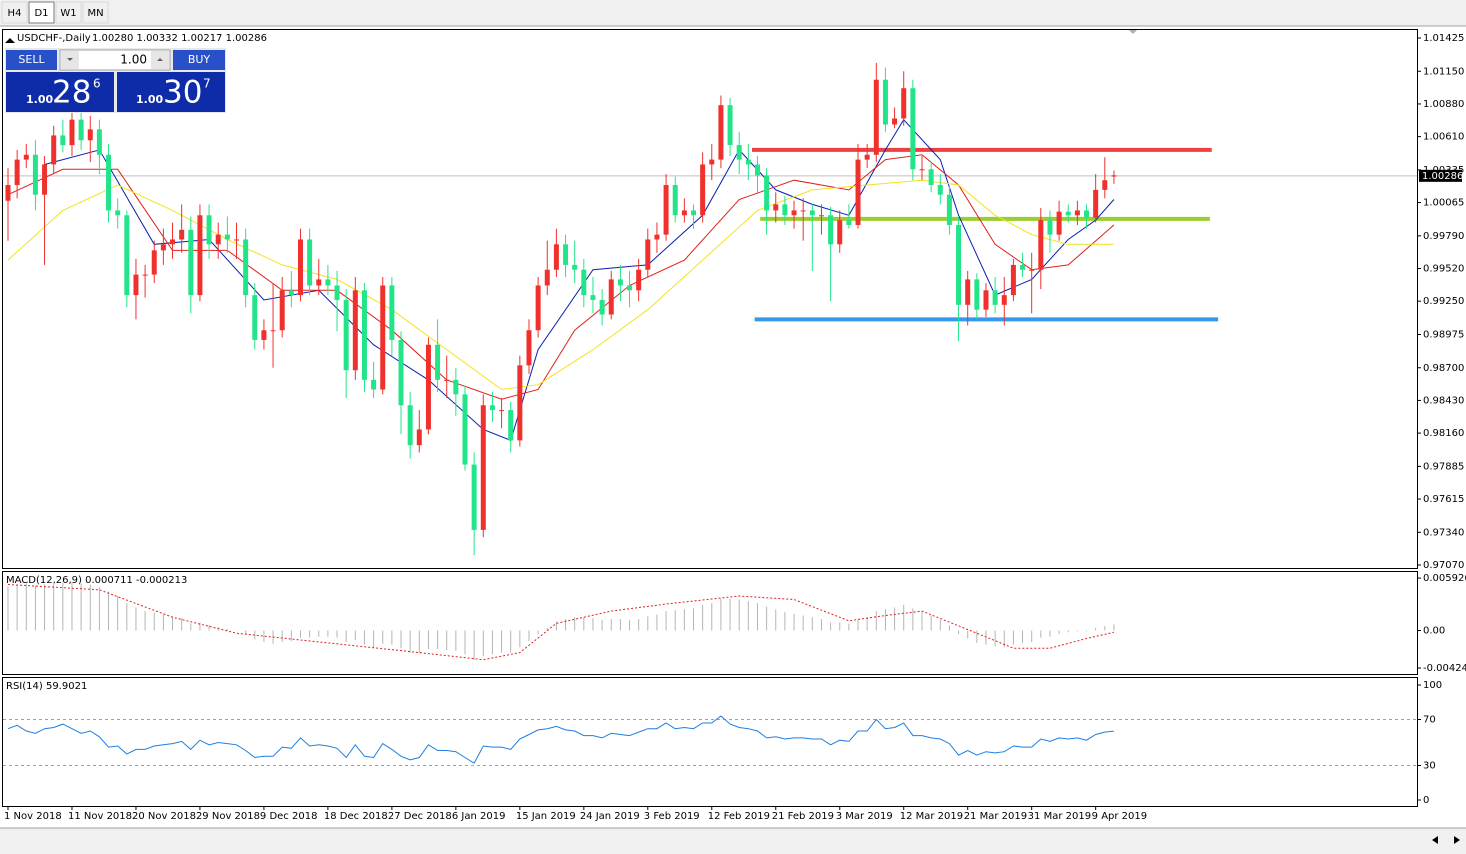 The image size is (1466, 854). I want to click on y-tick-label: 70, so click(1429, 720).